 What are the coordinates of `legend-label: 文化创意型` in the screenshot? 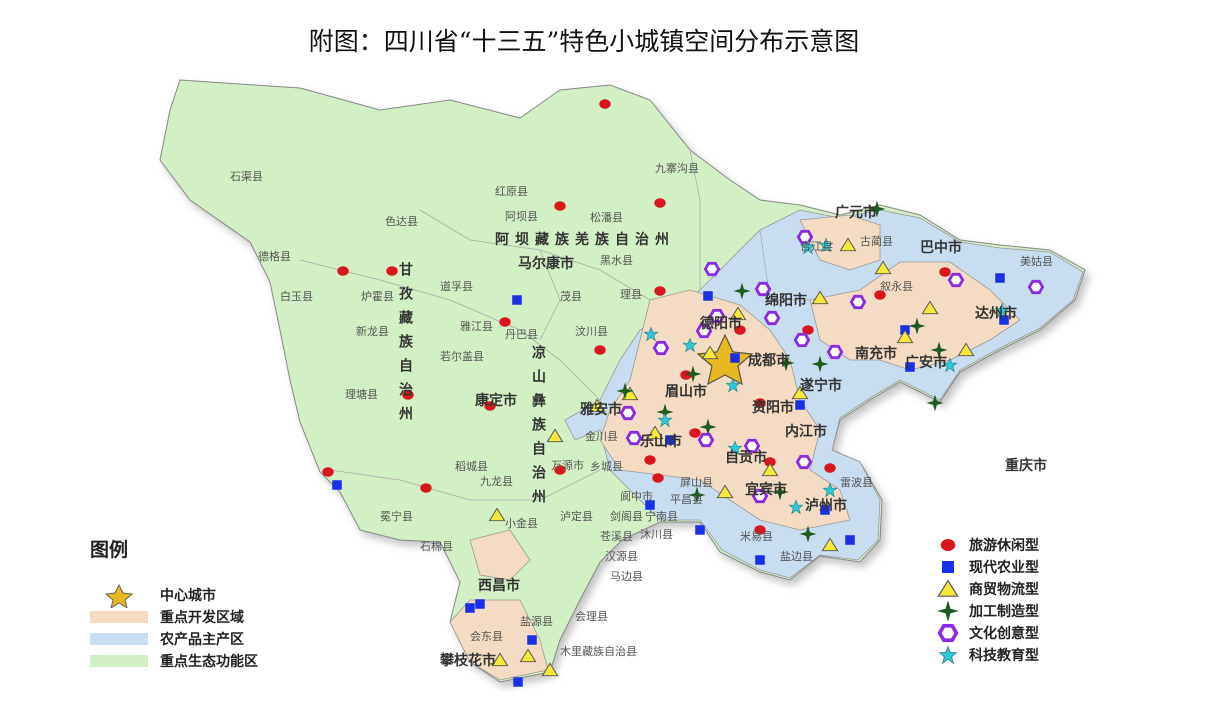 It's located at (1004, 634).